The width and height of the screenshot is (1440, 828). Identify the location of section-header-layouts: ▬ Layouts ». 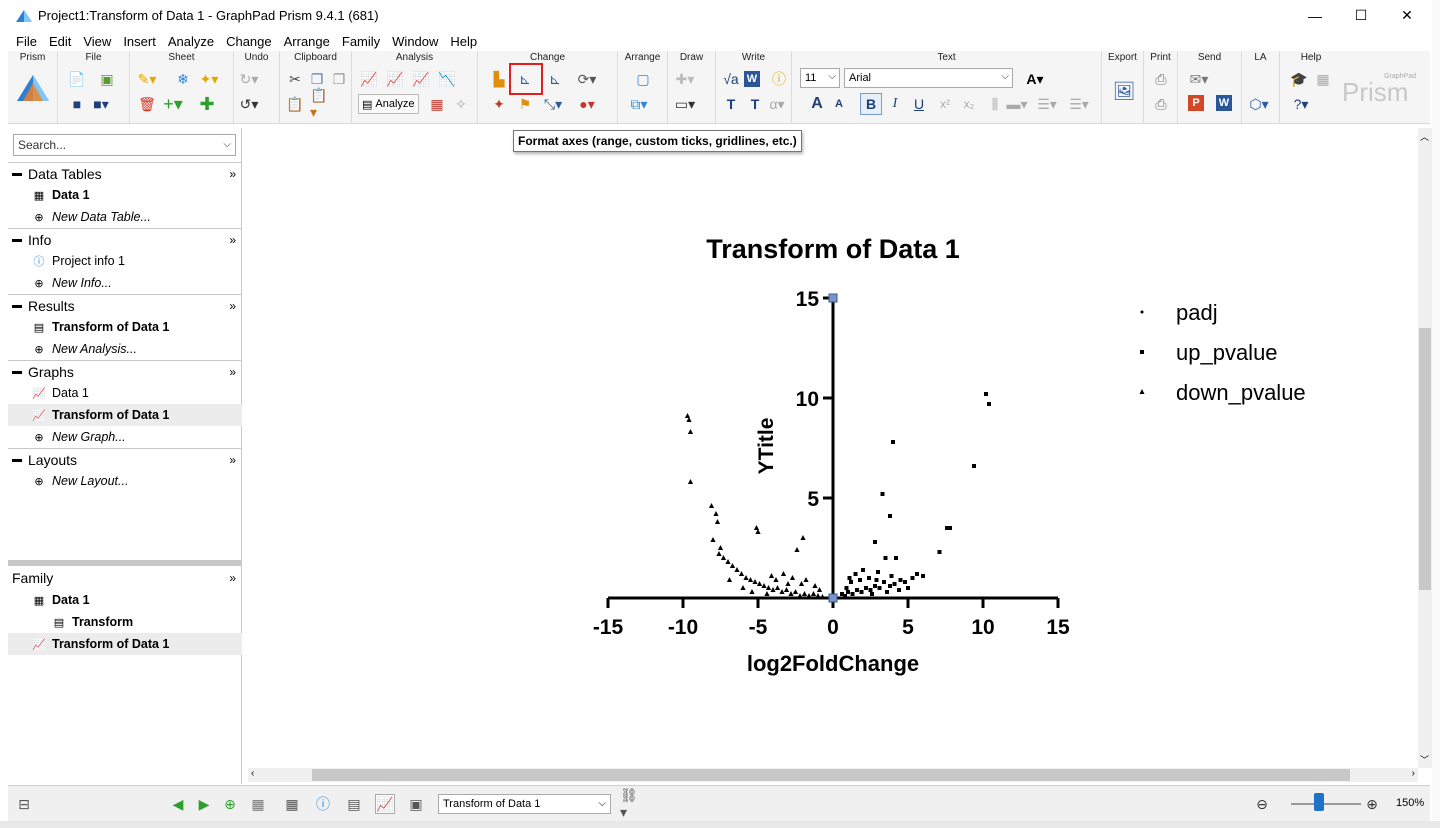
(125, 459).